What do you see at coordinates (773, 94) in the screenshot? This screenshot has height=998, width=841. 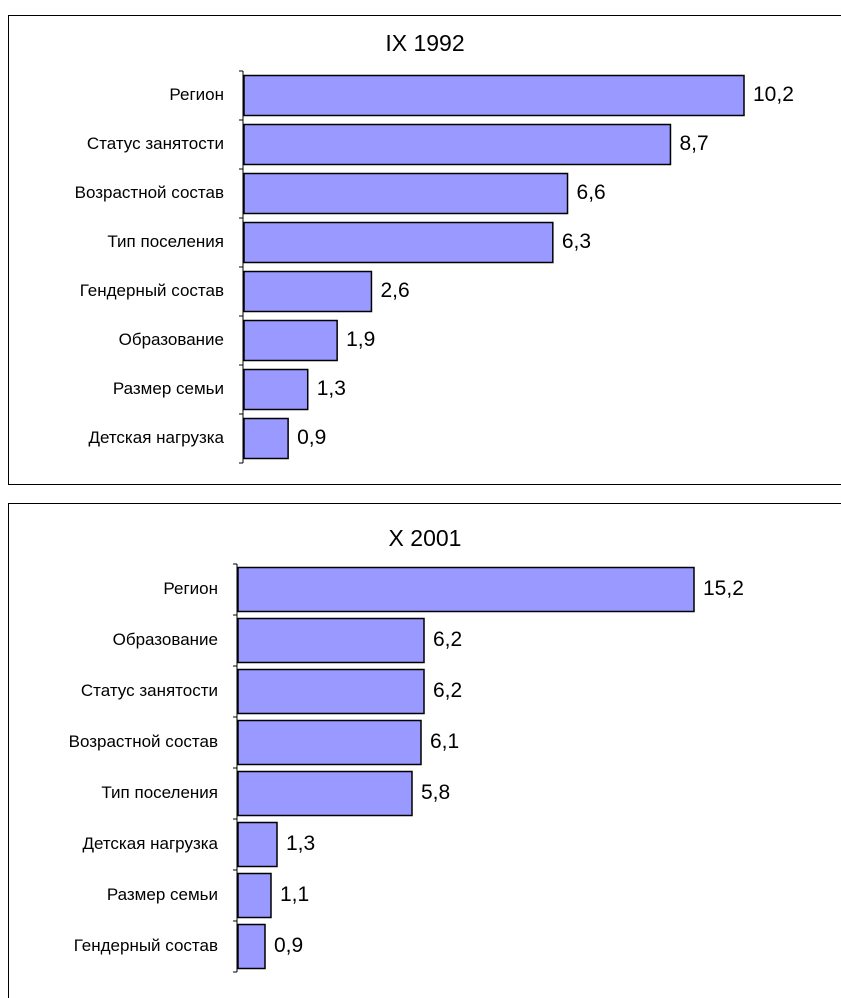 I see `value-label: 10,2` at bounding box center [773, 94].